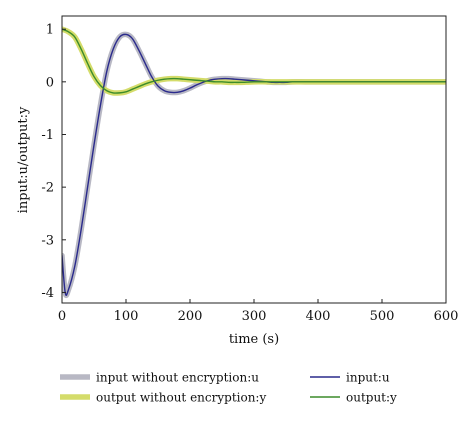  I want to click on legend-label-4: output:y, so click(371, 398).